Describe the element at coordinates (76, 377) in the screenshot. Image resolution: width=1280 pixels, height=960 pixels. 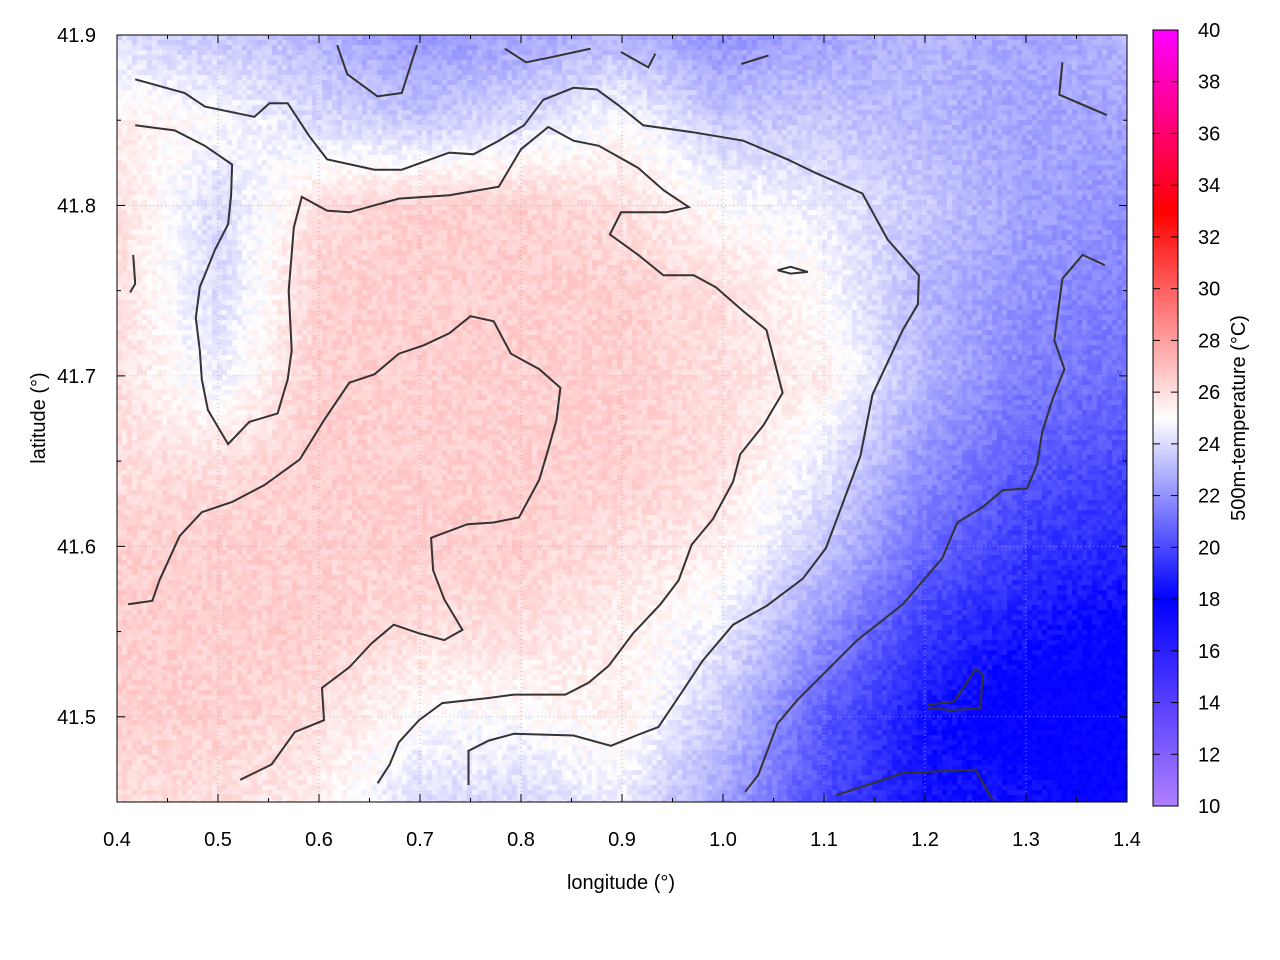
I see `y-tick-label: 41.7` at that location.